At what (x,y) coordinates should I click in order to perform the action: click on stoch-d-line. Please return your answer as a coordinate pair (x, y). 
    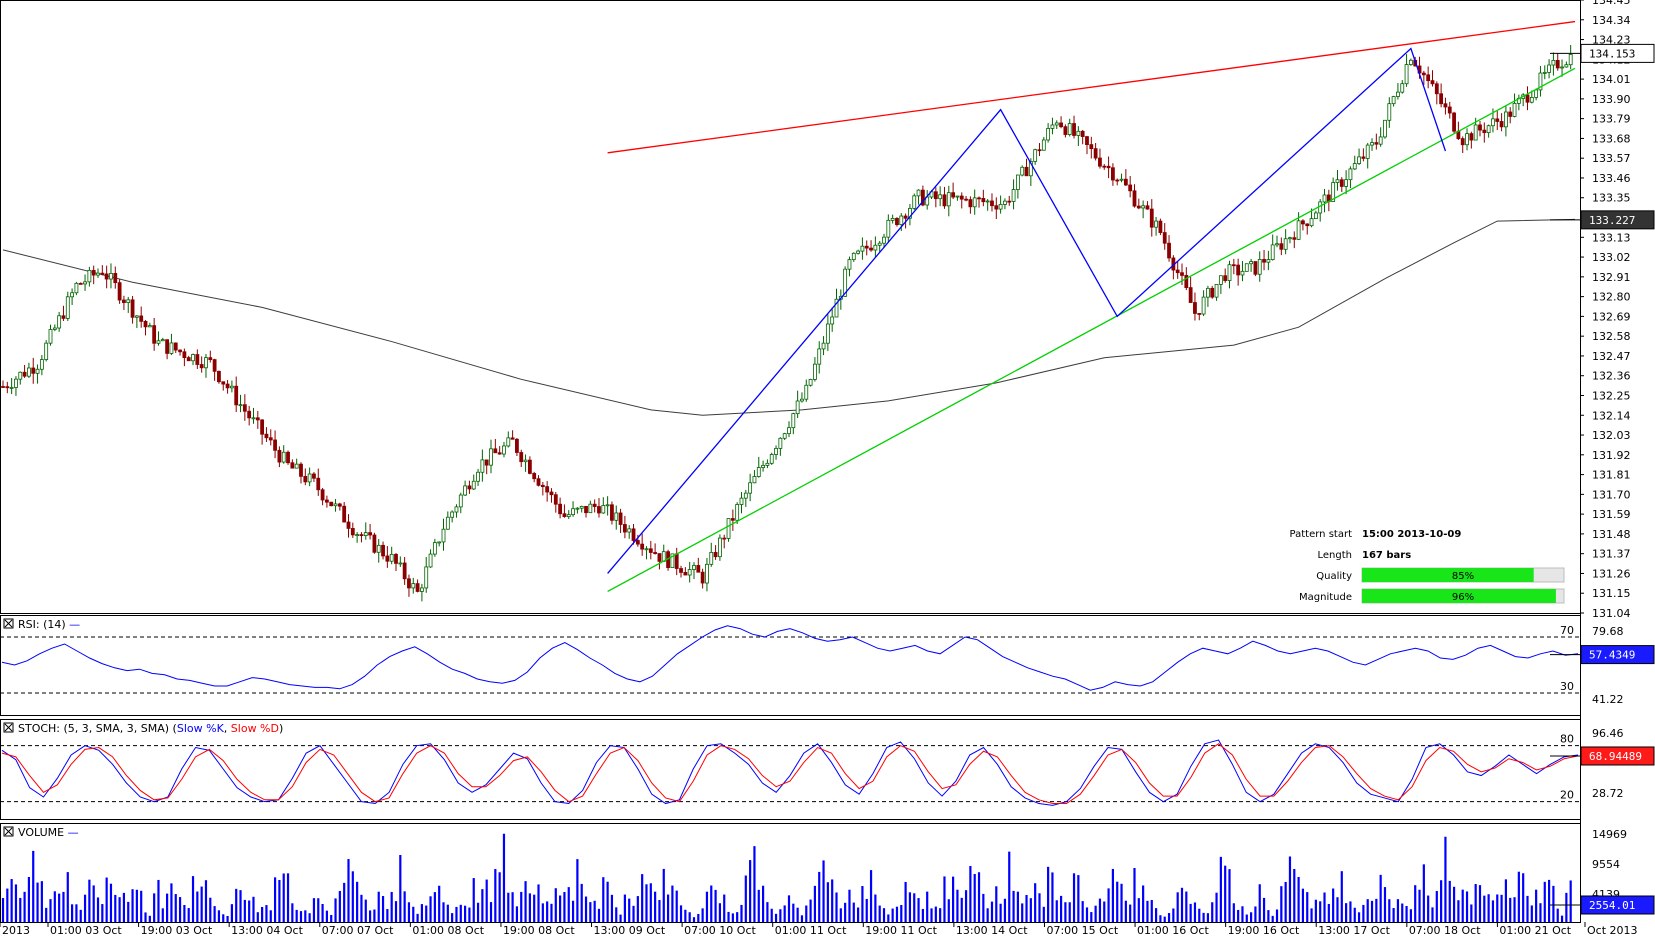
    Looking at the image, I should click on (790, 774).